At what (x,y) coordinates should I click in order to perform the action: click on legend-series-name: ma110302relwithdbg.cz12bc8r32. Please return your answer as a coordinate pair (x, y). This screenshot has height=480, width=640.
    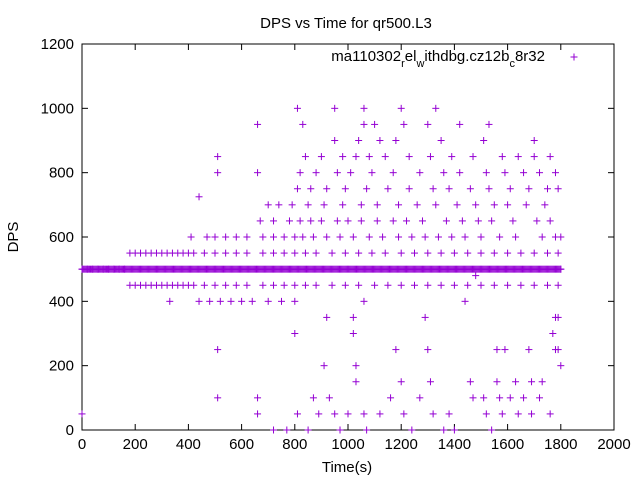
    Looking at the image, I should click on (438, 59).